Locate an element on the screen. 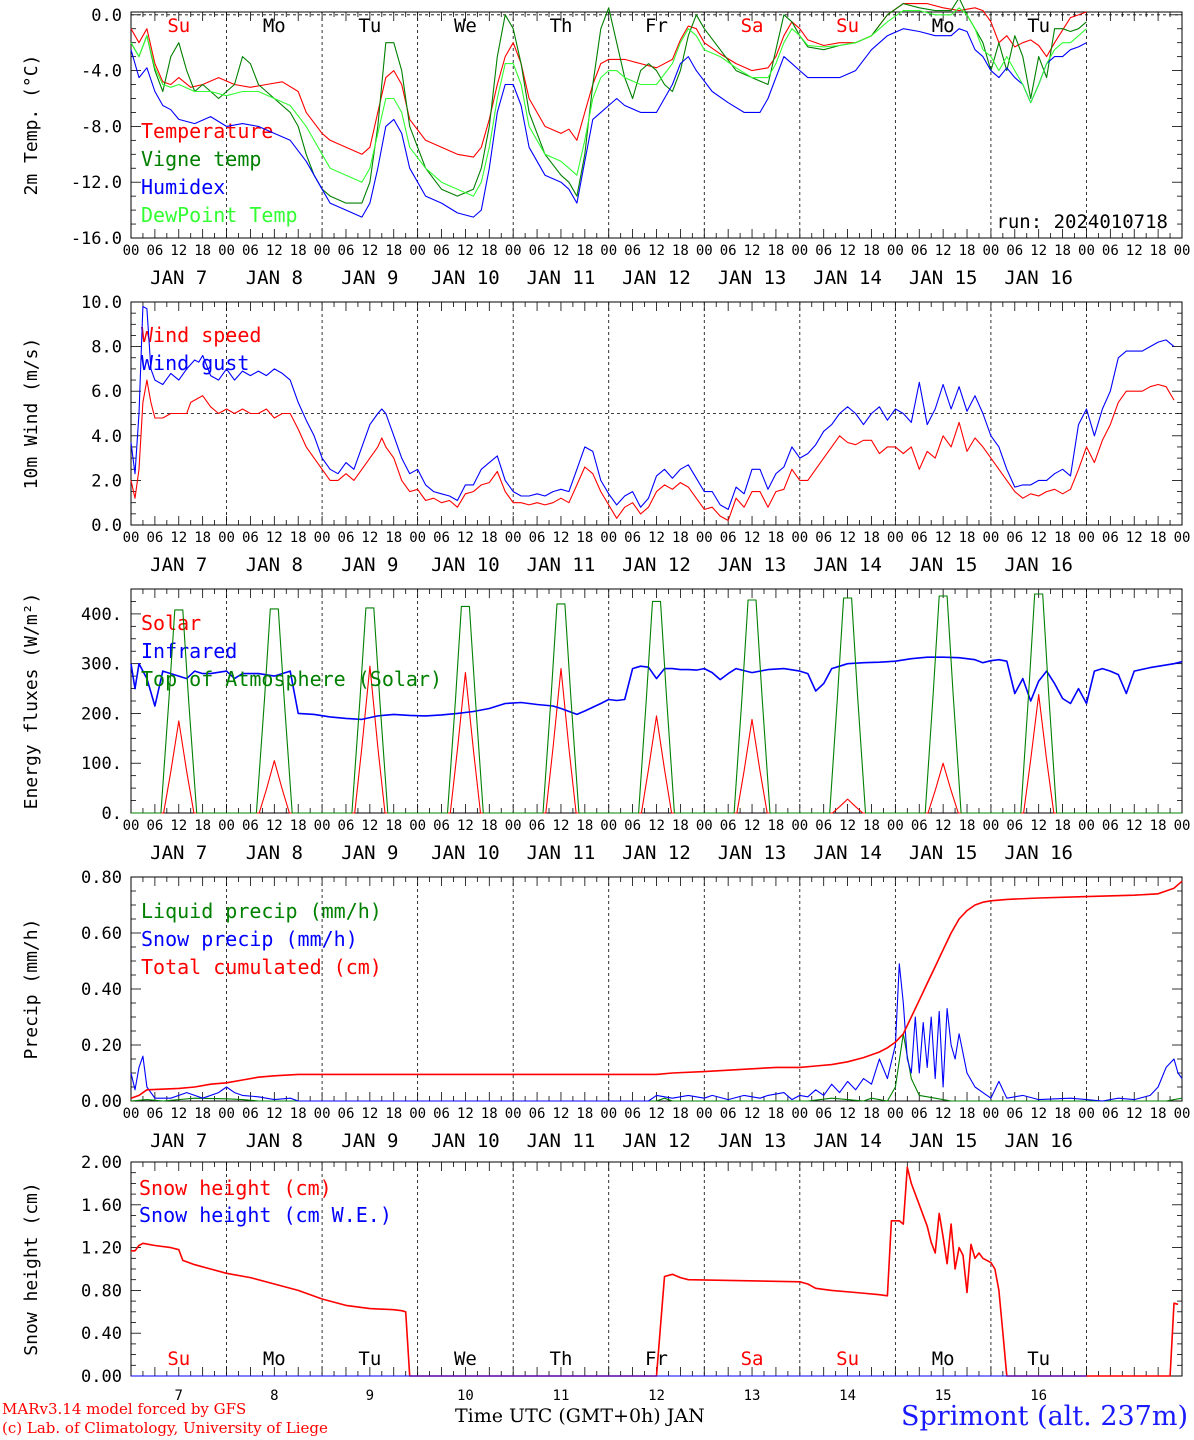 This screenshot has width=1194, height=1440. y-tick-label: 0. is located at coordinates (112, 814).